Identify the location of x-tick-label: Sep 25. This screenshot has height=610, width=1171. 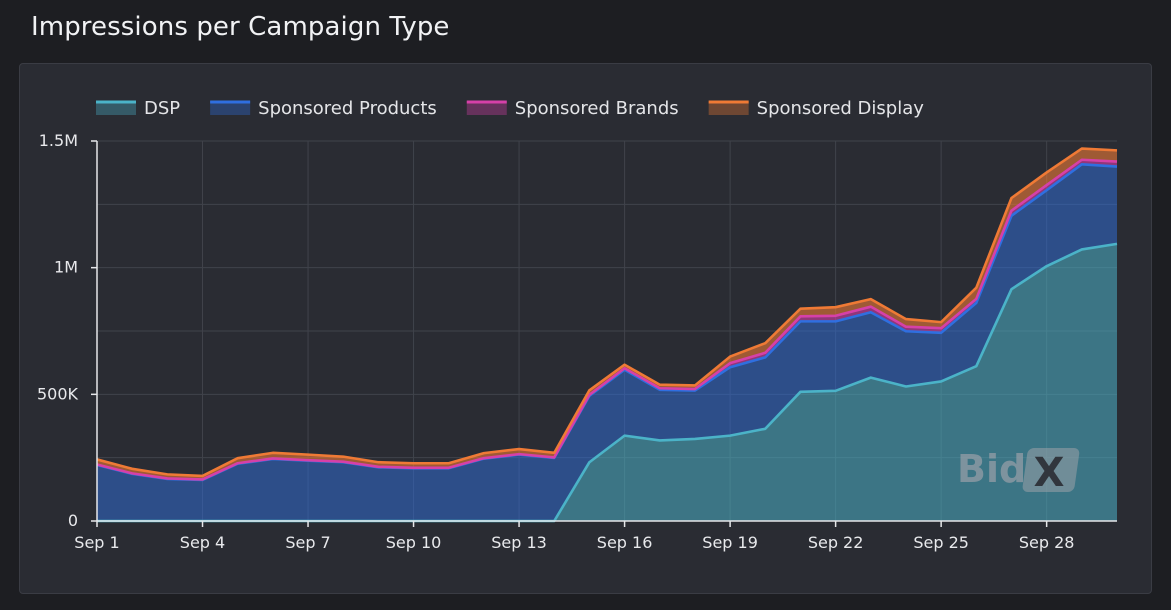
(941, 542).